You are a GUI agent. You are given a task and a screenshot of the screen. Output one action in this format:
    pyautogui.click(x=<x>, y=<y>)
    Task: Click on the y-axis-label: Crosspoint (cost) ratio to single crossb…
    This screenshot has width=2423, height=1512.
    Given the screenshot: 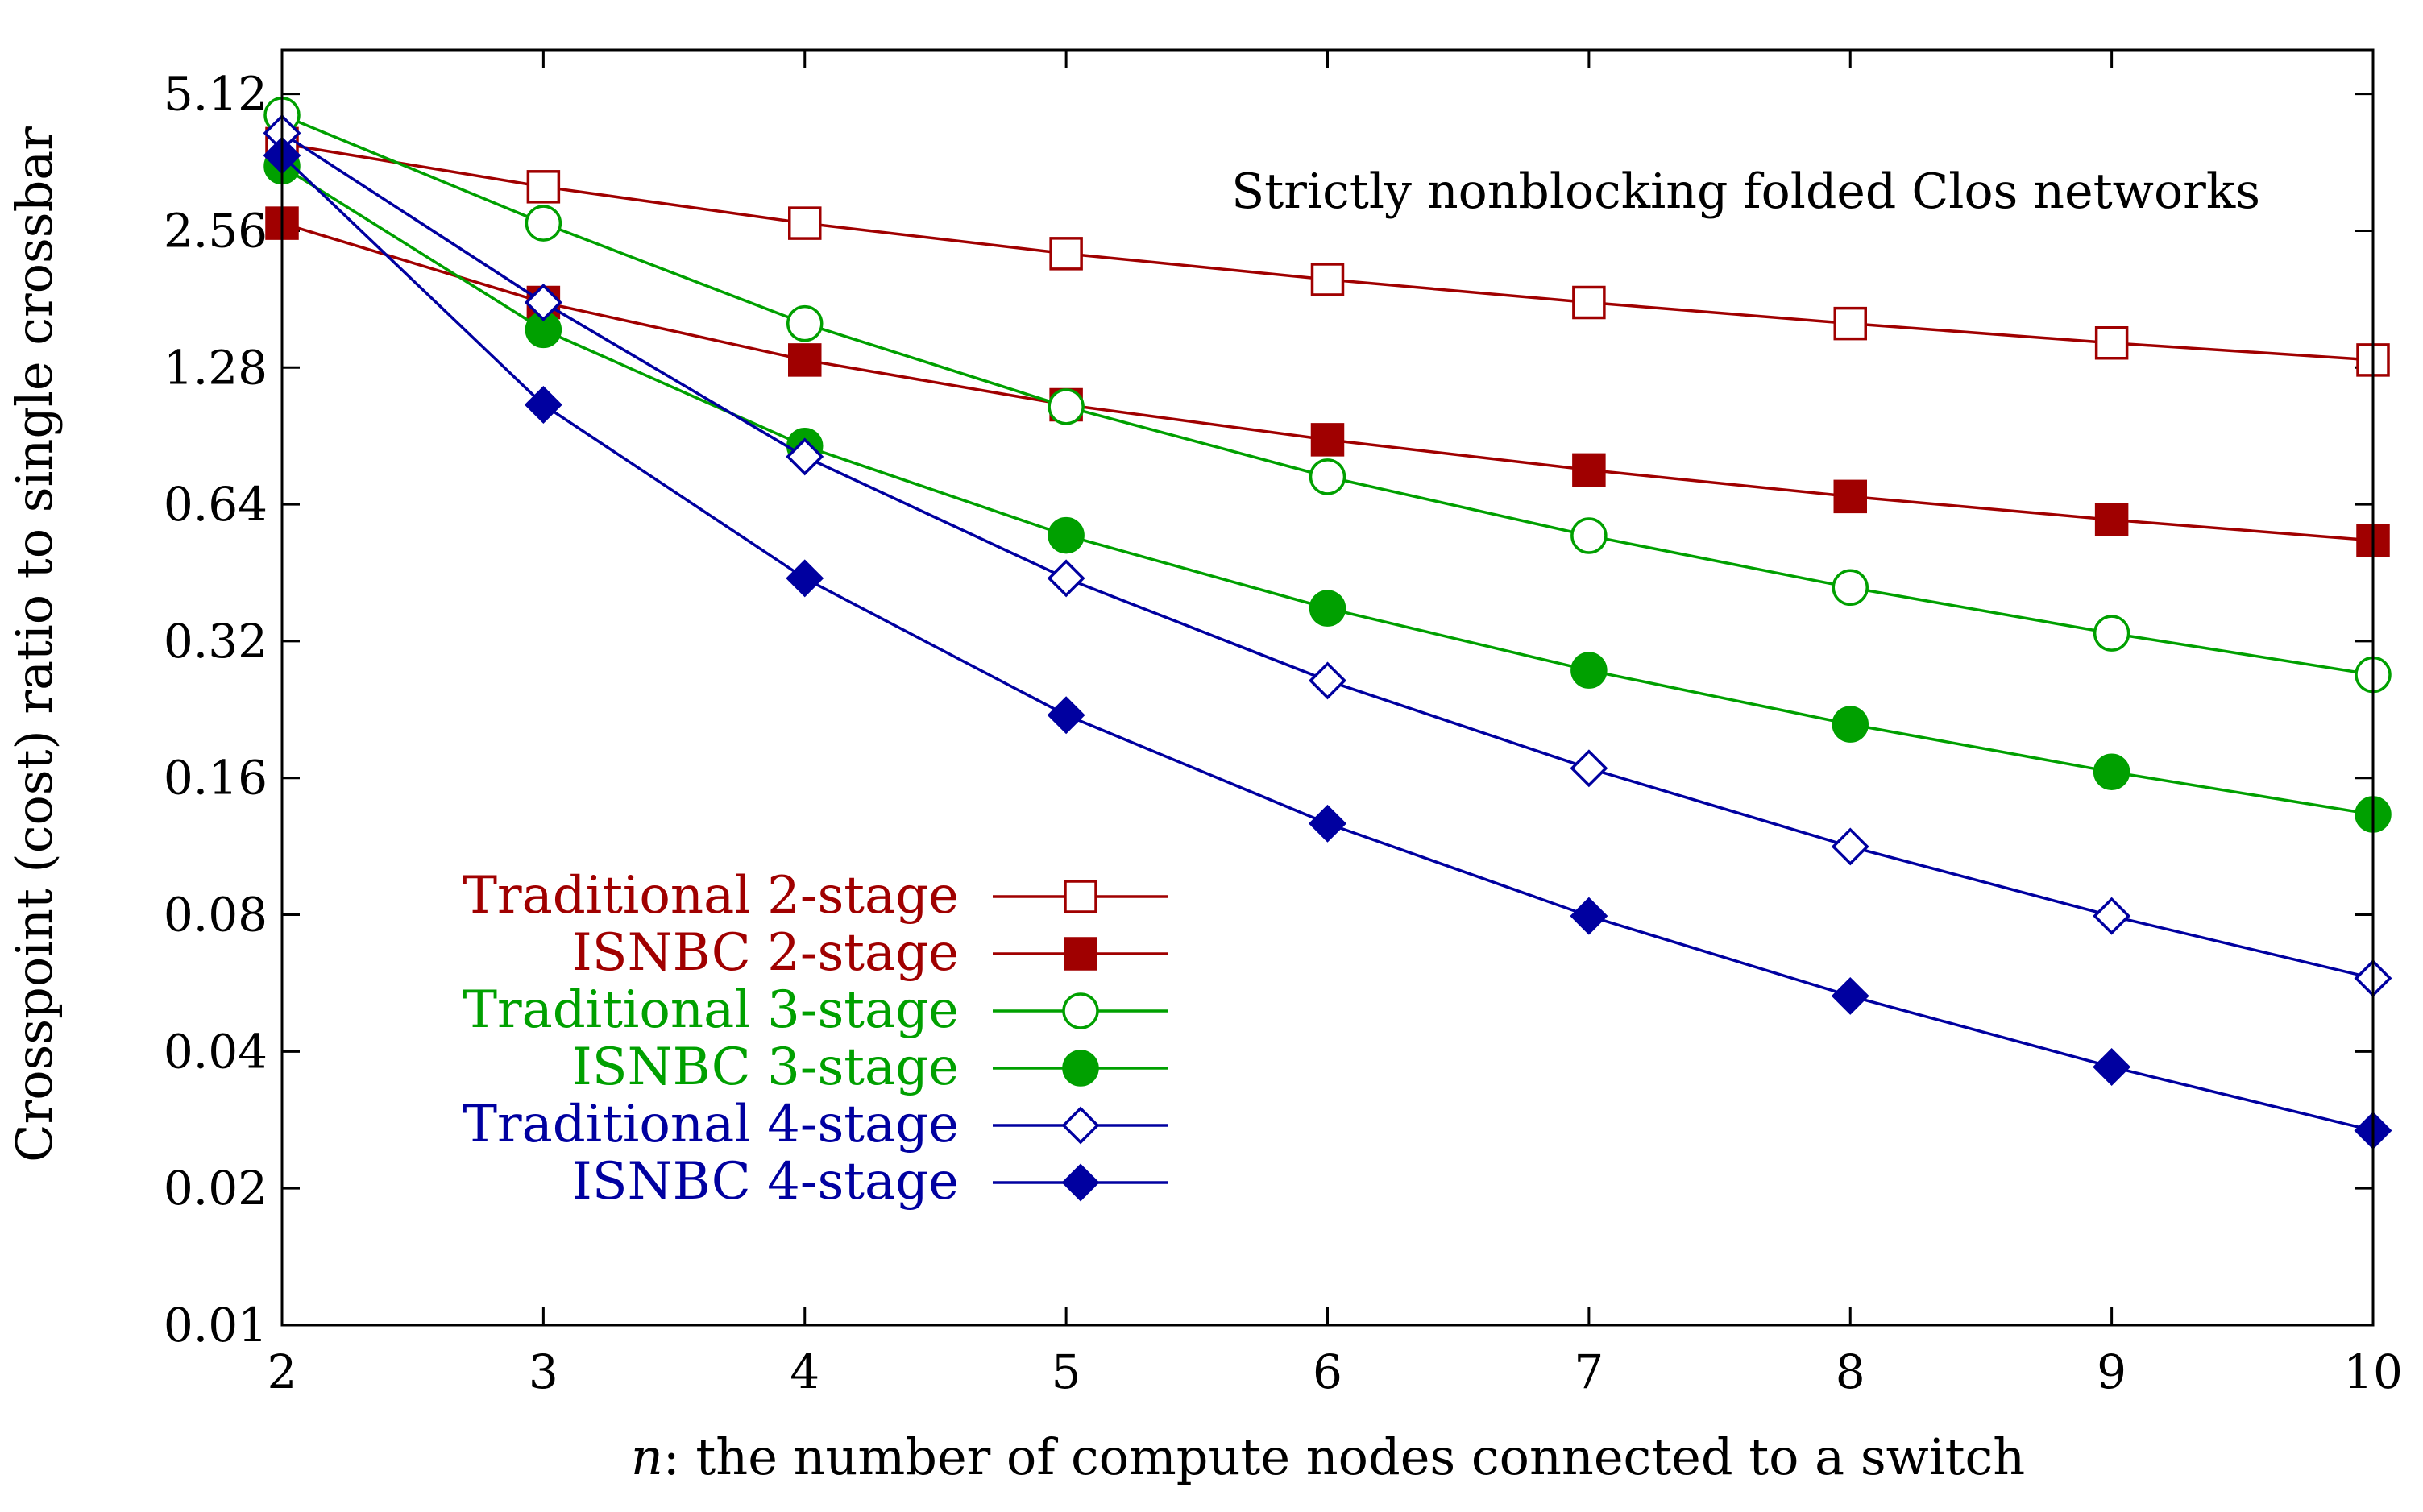 What is the action you would take?
    pyautogui.click(x=34, y=644)
    